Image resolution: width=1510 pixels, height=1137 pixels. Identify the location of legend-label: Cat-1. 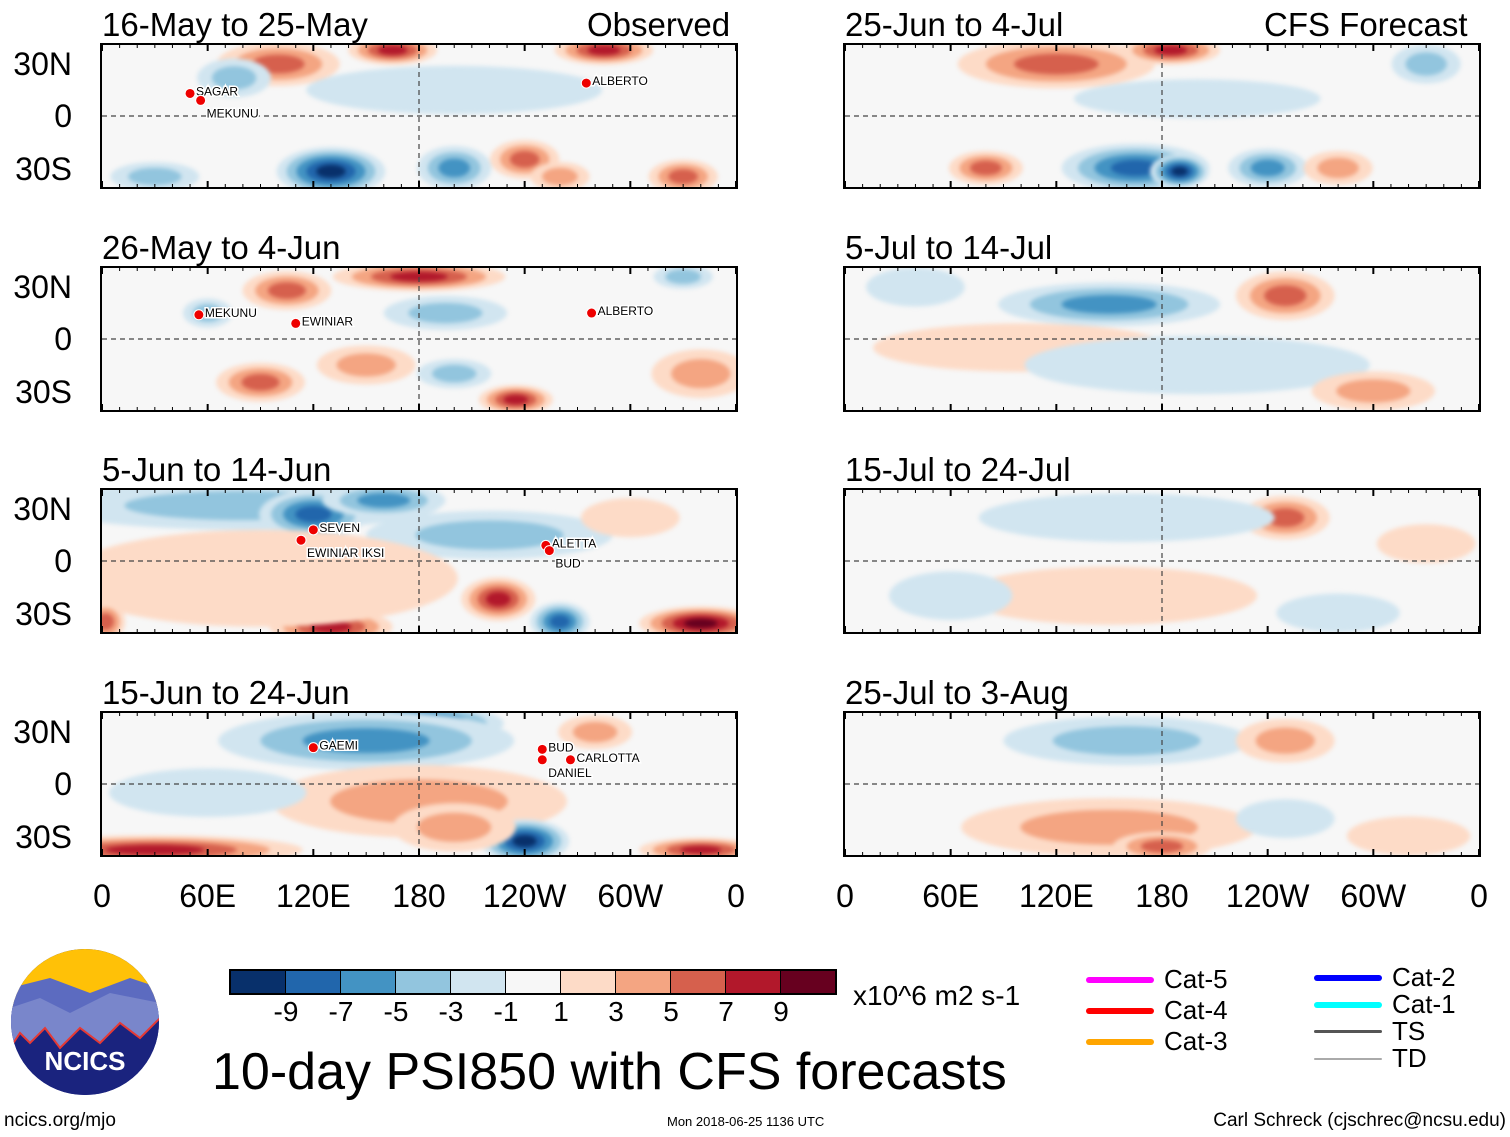
(1424, 1004).